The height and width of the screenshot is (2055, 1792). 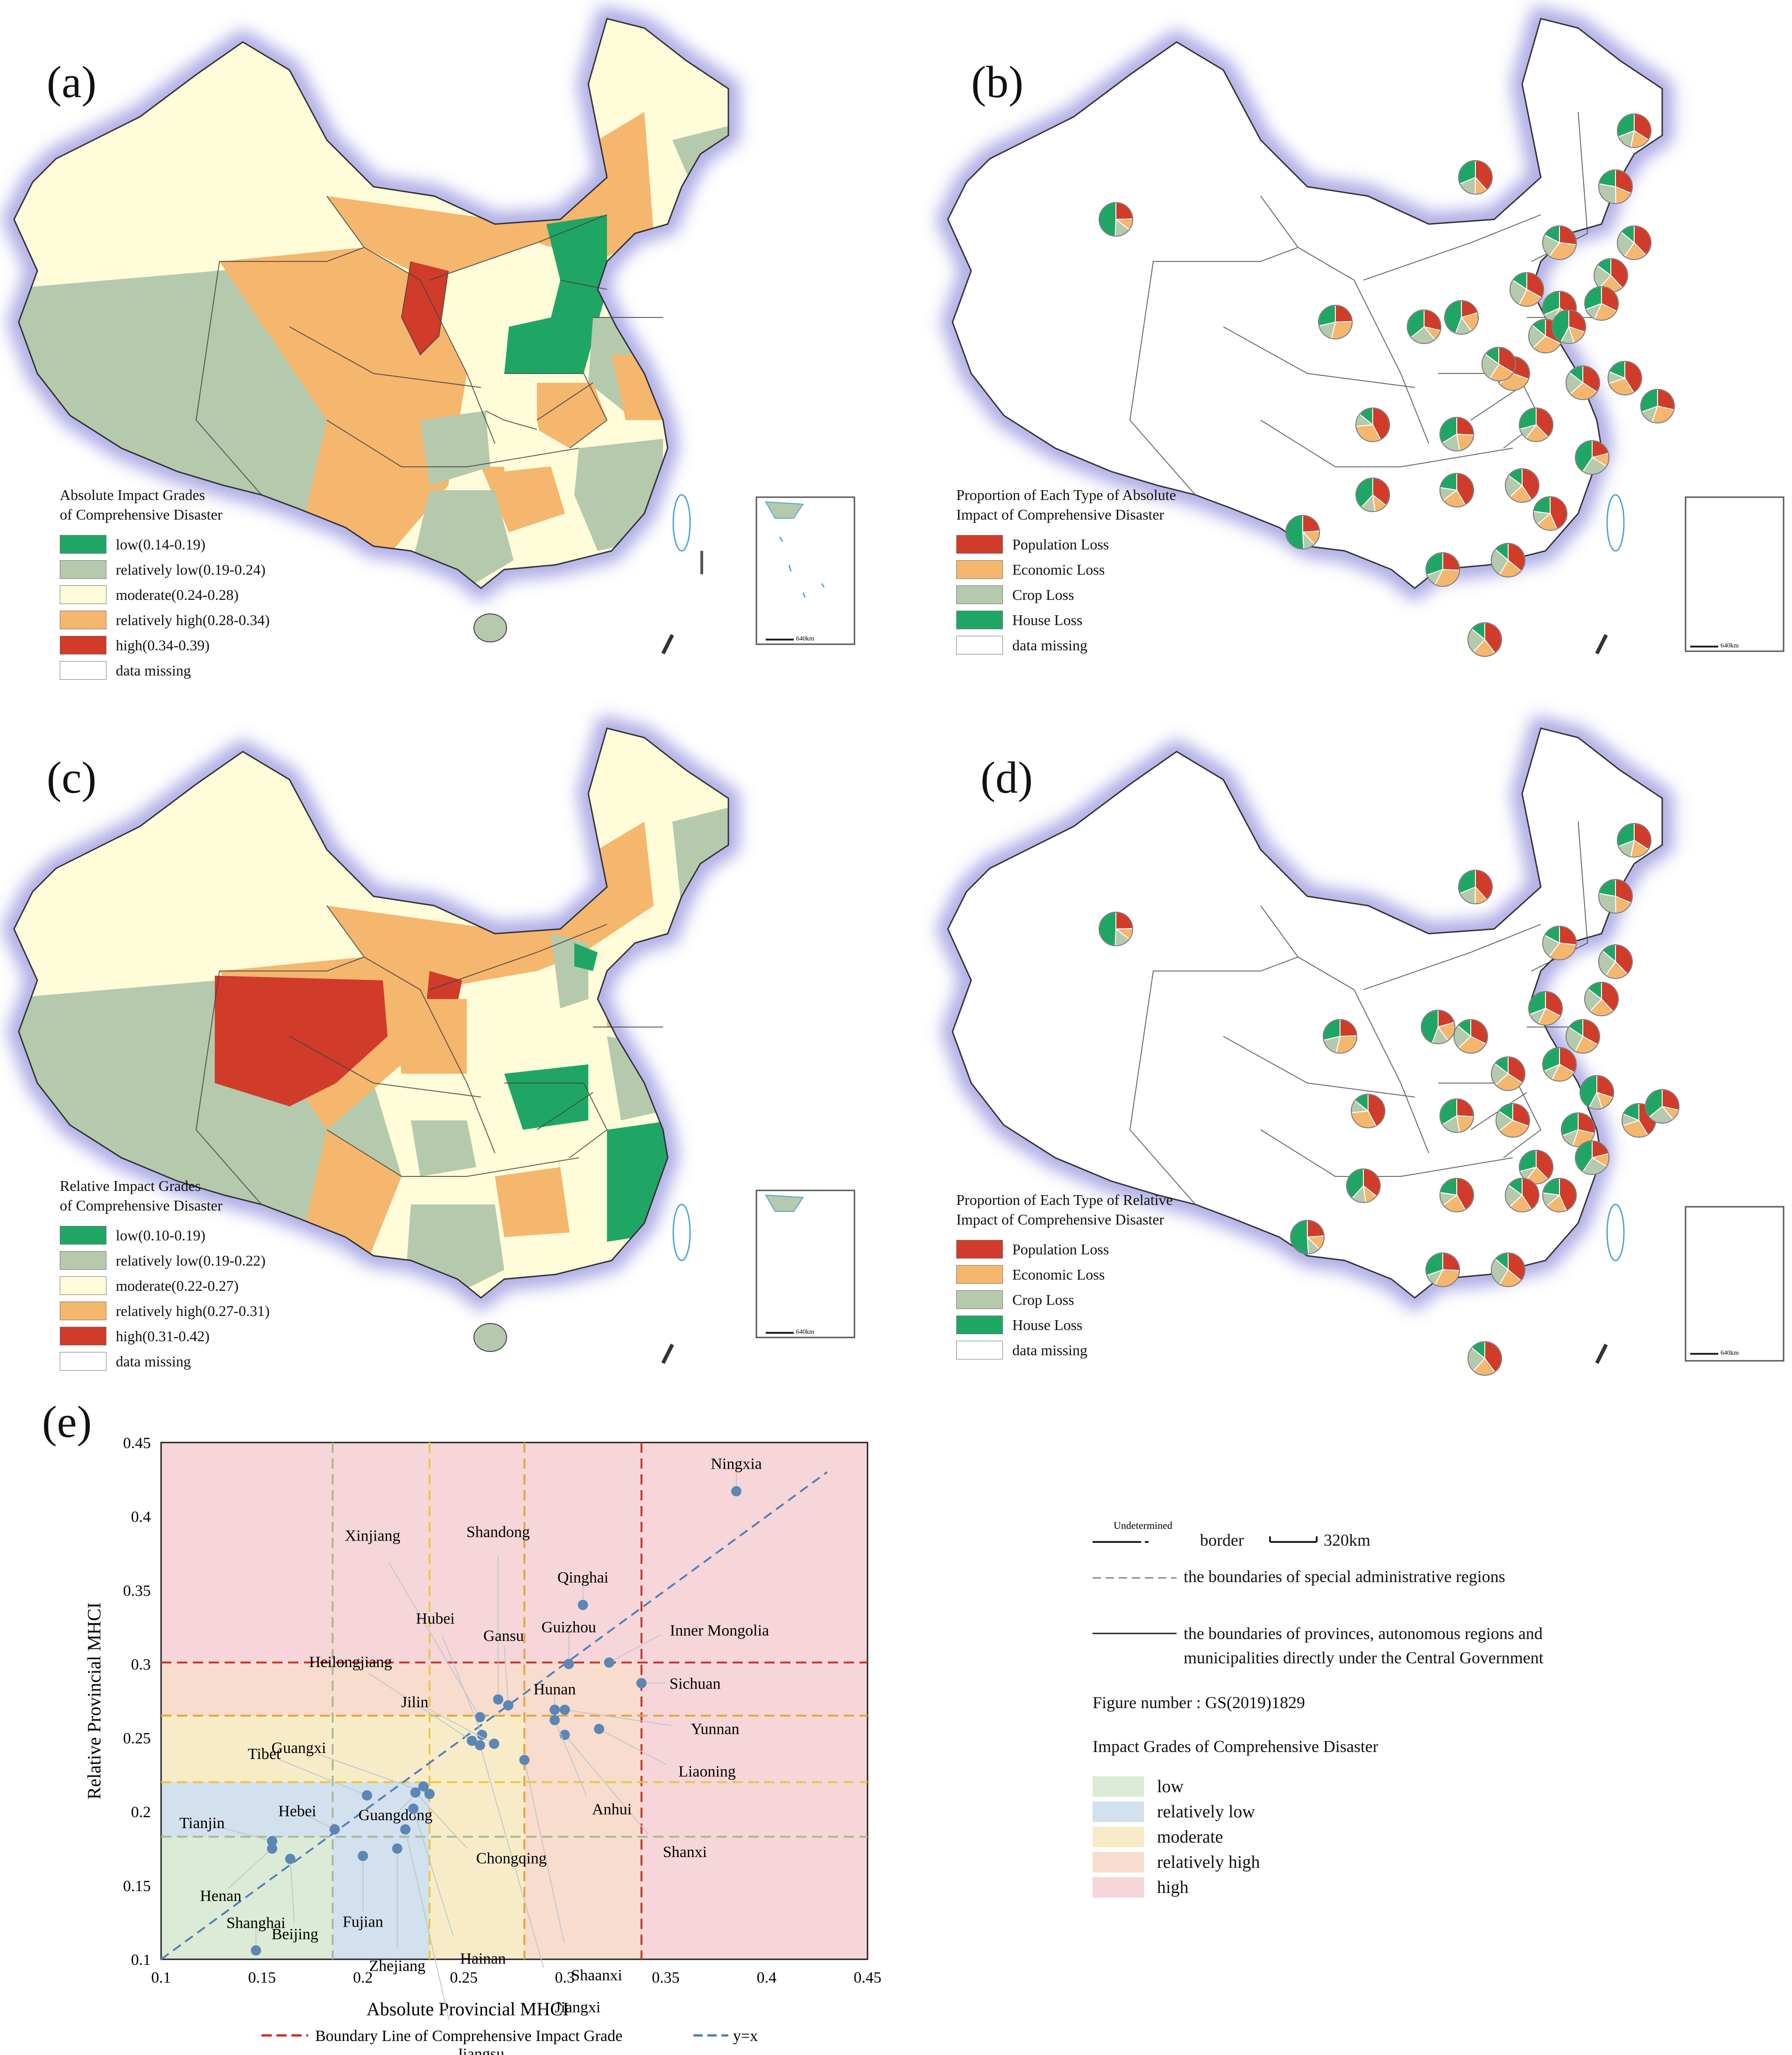 I want to click on y-tick-label: 0.2, so click(x=141, y=1812).